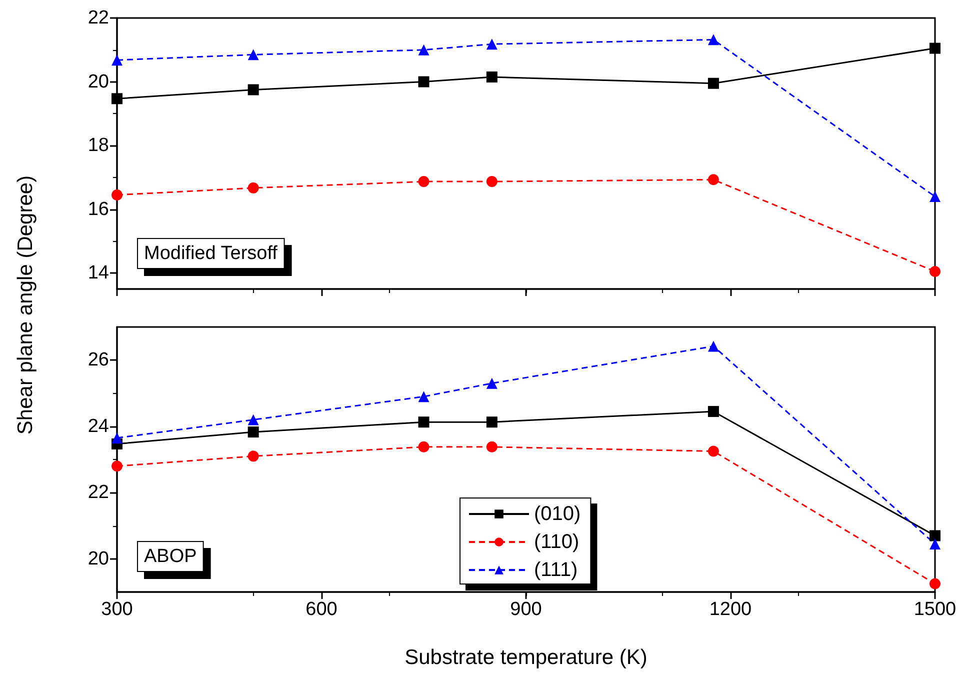  What do you see at coordinates (117, 609) in the screenshot?
I see `x-tick-label: 300` at bounding box center [117, 609].